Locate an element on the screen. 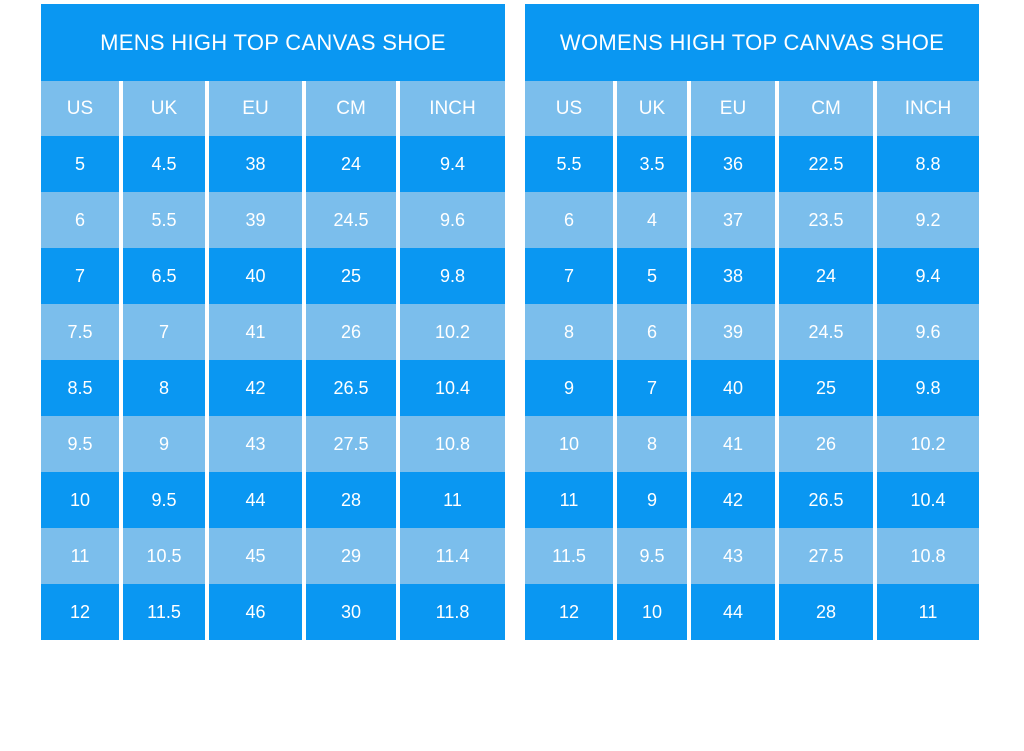  size-cell: 45 is located at coordinates (255, 556).